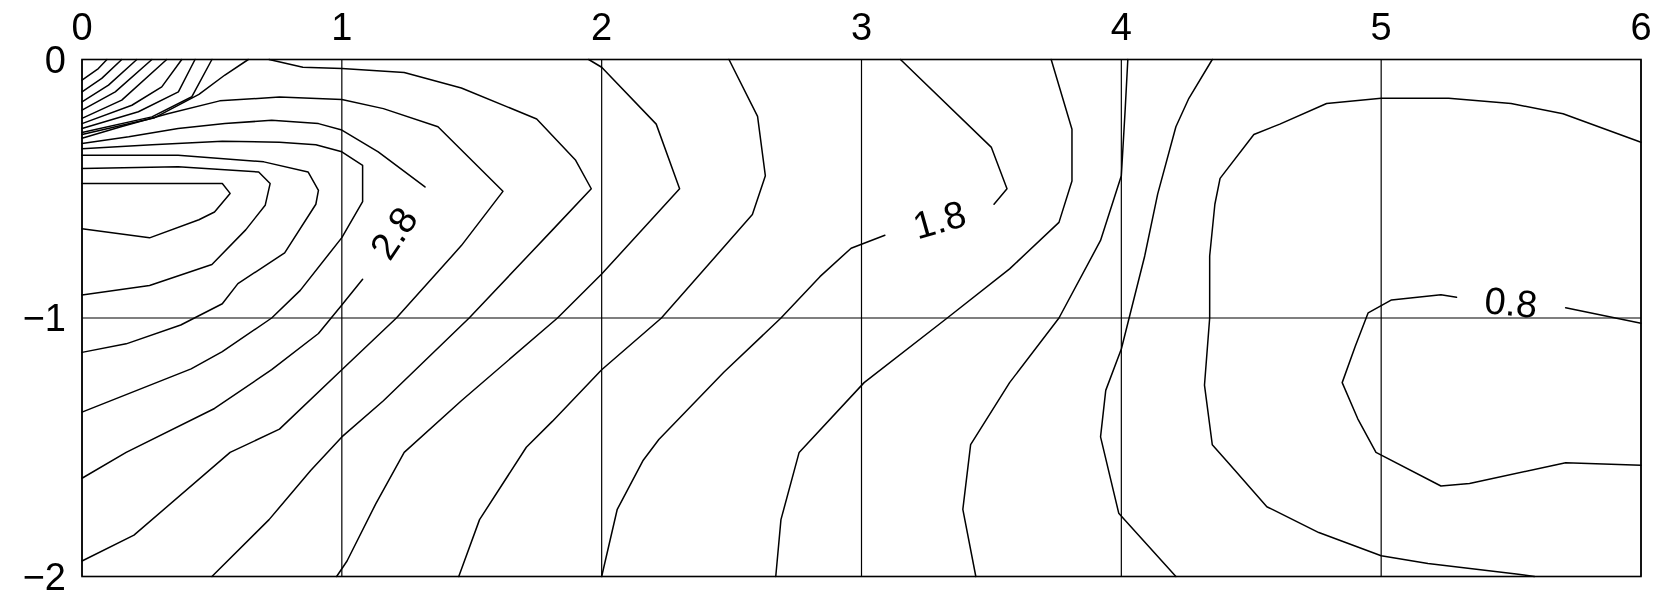  Describe the element at coordinates (44, 576) in the screenshot. I see `y-tick-label: −2` at that location.